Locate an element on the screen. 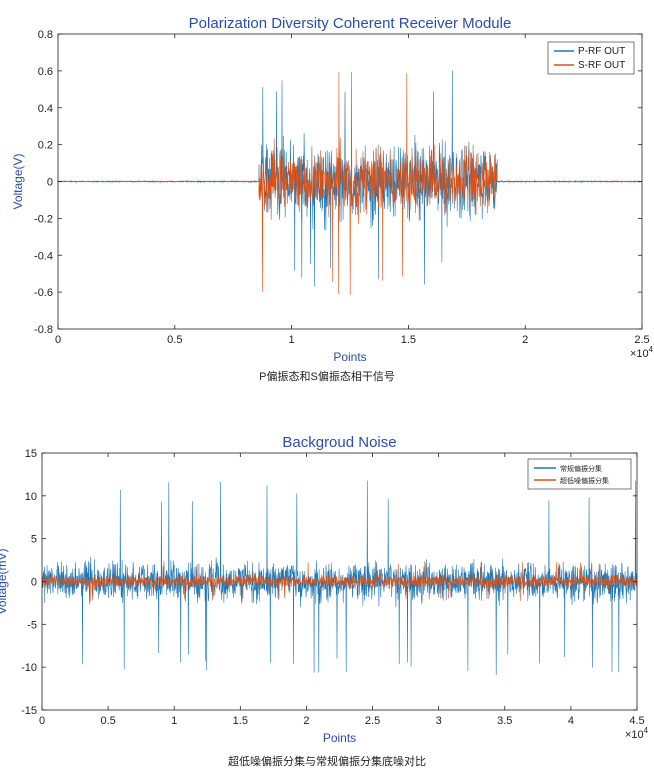 The image size is (654, 783). y-axis-label: Voltage(mV) is located at coordinates (4, 581).